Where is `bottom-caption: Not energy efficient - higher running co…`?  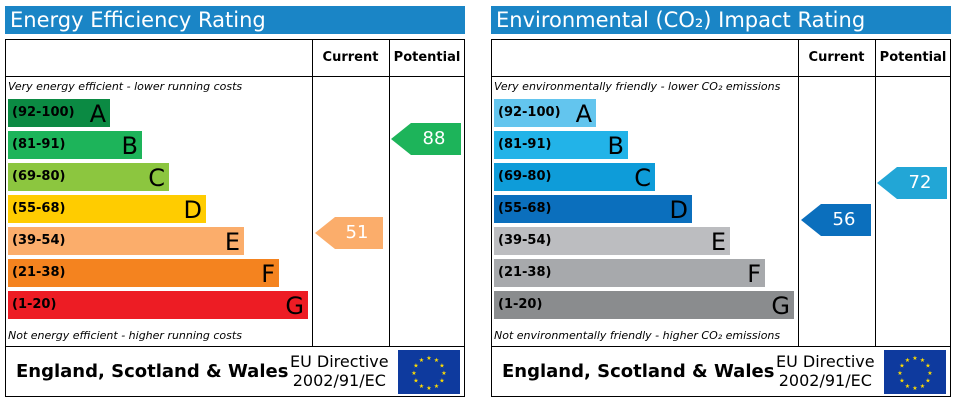
bottom-caption: Not energy efficient - higher running co… is located at coordinates (125, 335).